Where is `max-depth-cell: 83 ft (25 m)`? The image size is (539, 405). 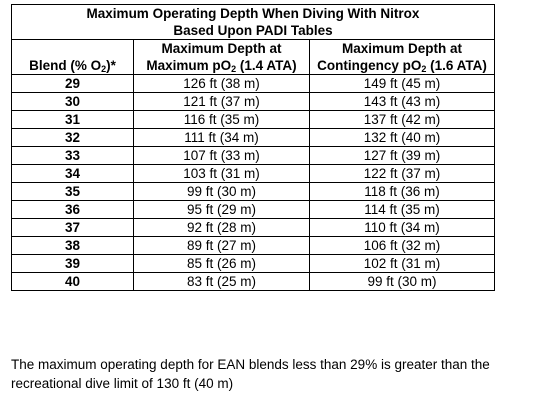 max-depth-cell: 83 ft (25 m) is located at coordinates (221, 281).